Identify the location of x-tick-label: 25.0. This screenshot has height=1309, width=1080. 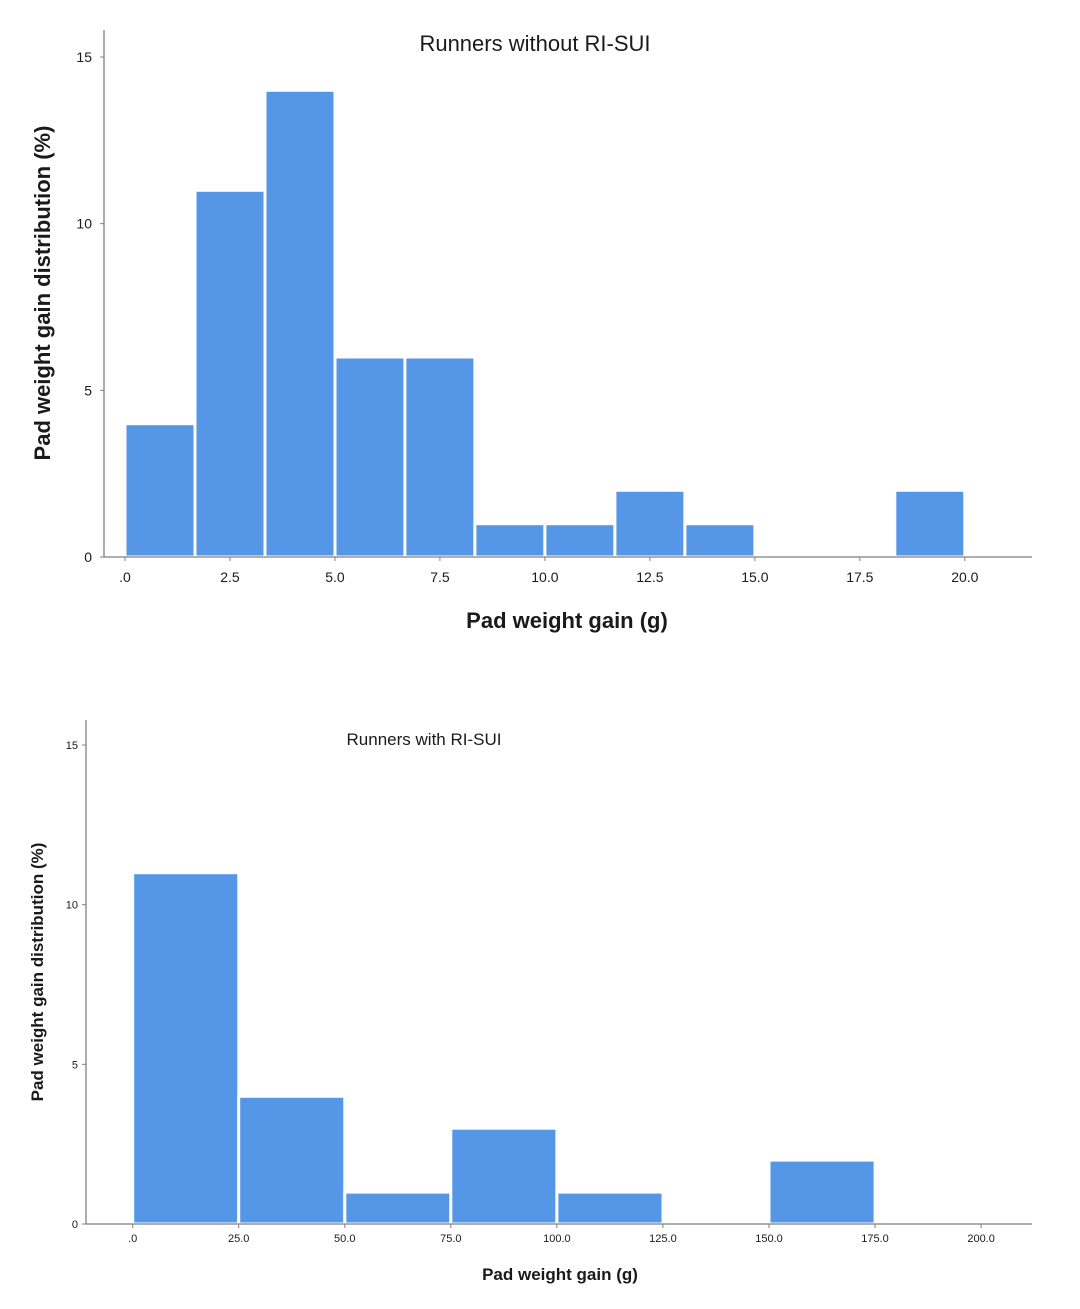
(238, 1239).